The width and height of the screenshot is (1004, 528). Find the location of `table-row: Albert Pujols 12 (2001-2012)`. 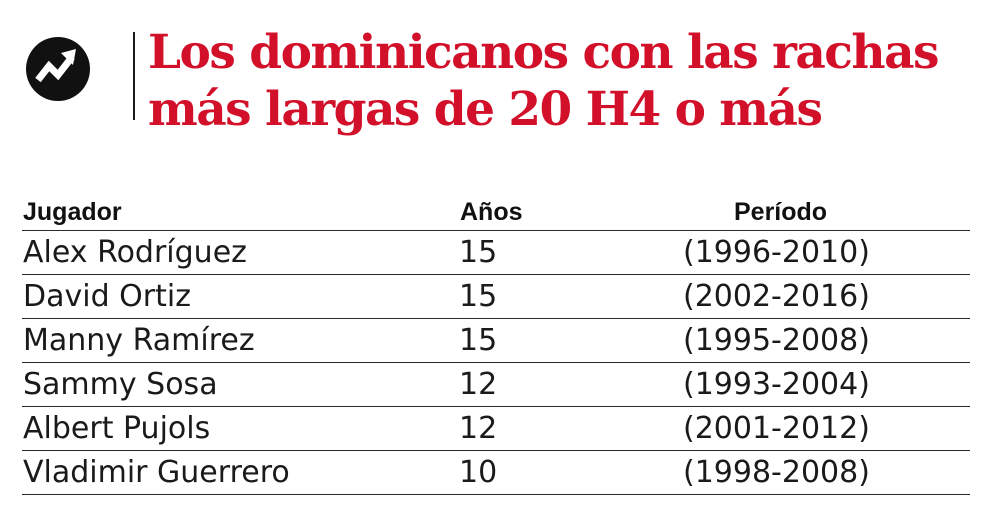

table-row: Albert Pujols 12 (2001-2012) is located at coordinates (496, 429).